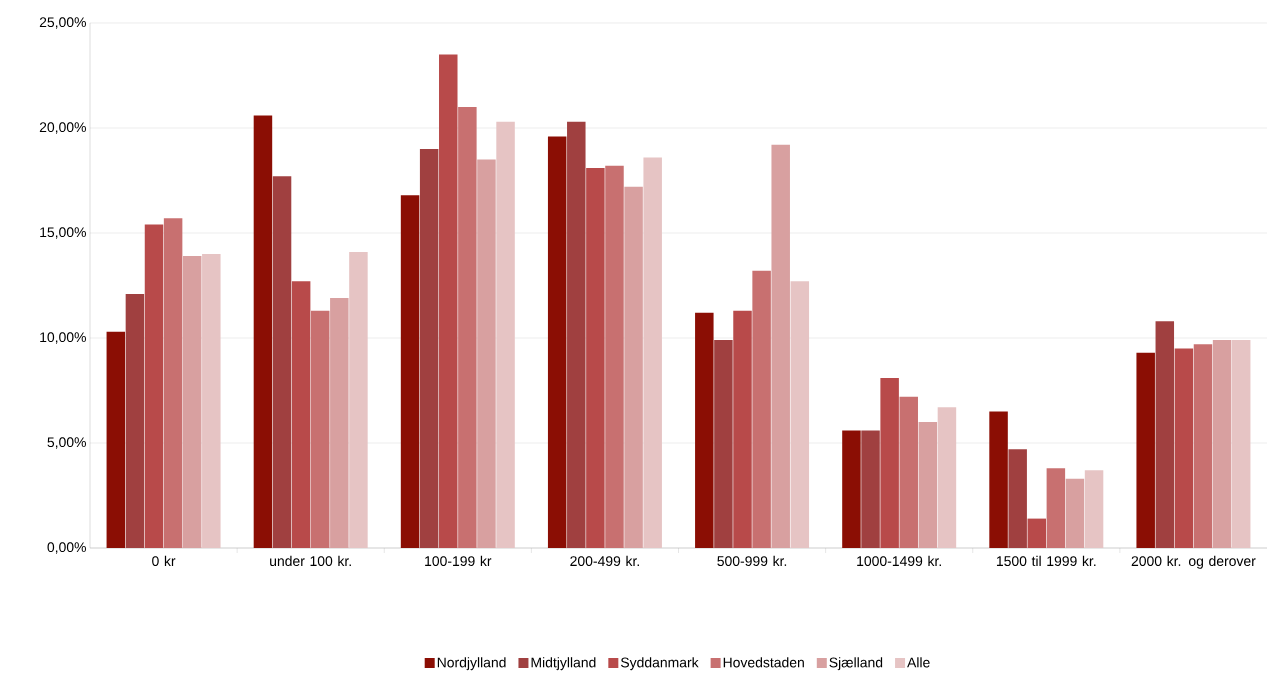  What do you see at coordinates (66, 548) in the screenshot?
I see `y-tick-label: 0,00%` at bounding box center [66, 548].